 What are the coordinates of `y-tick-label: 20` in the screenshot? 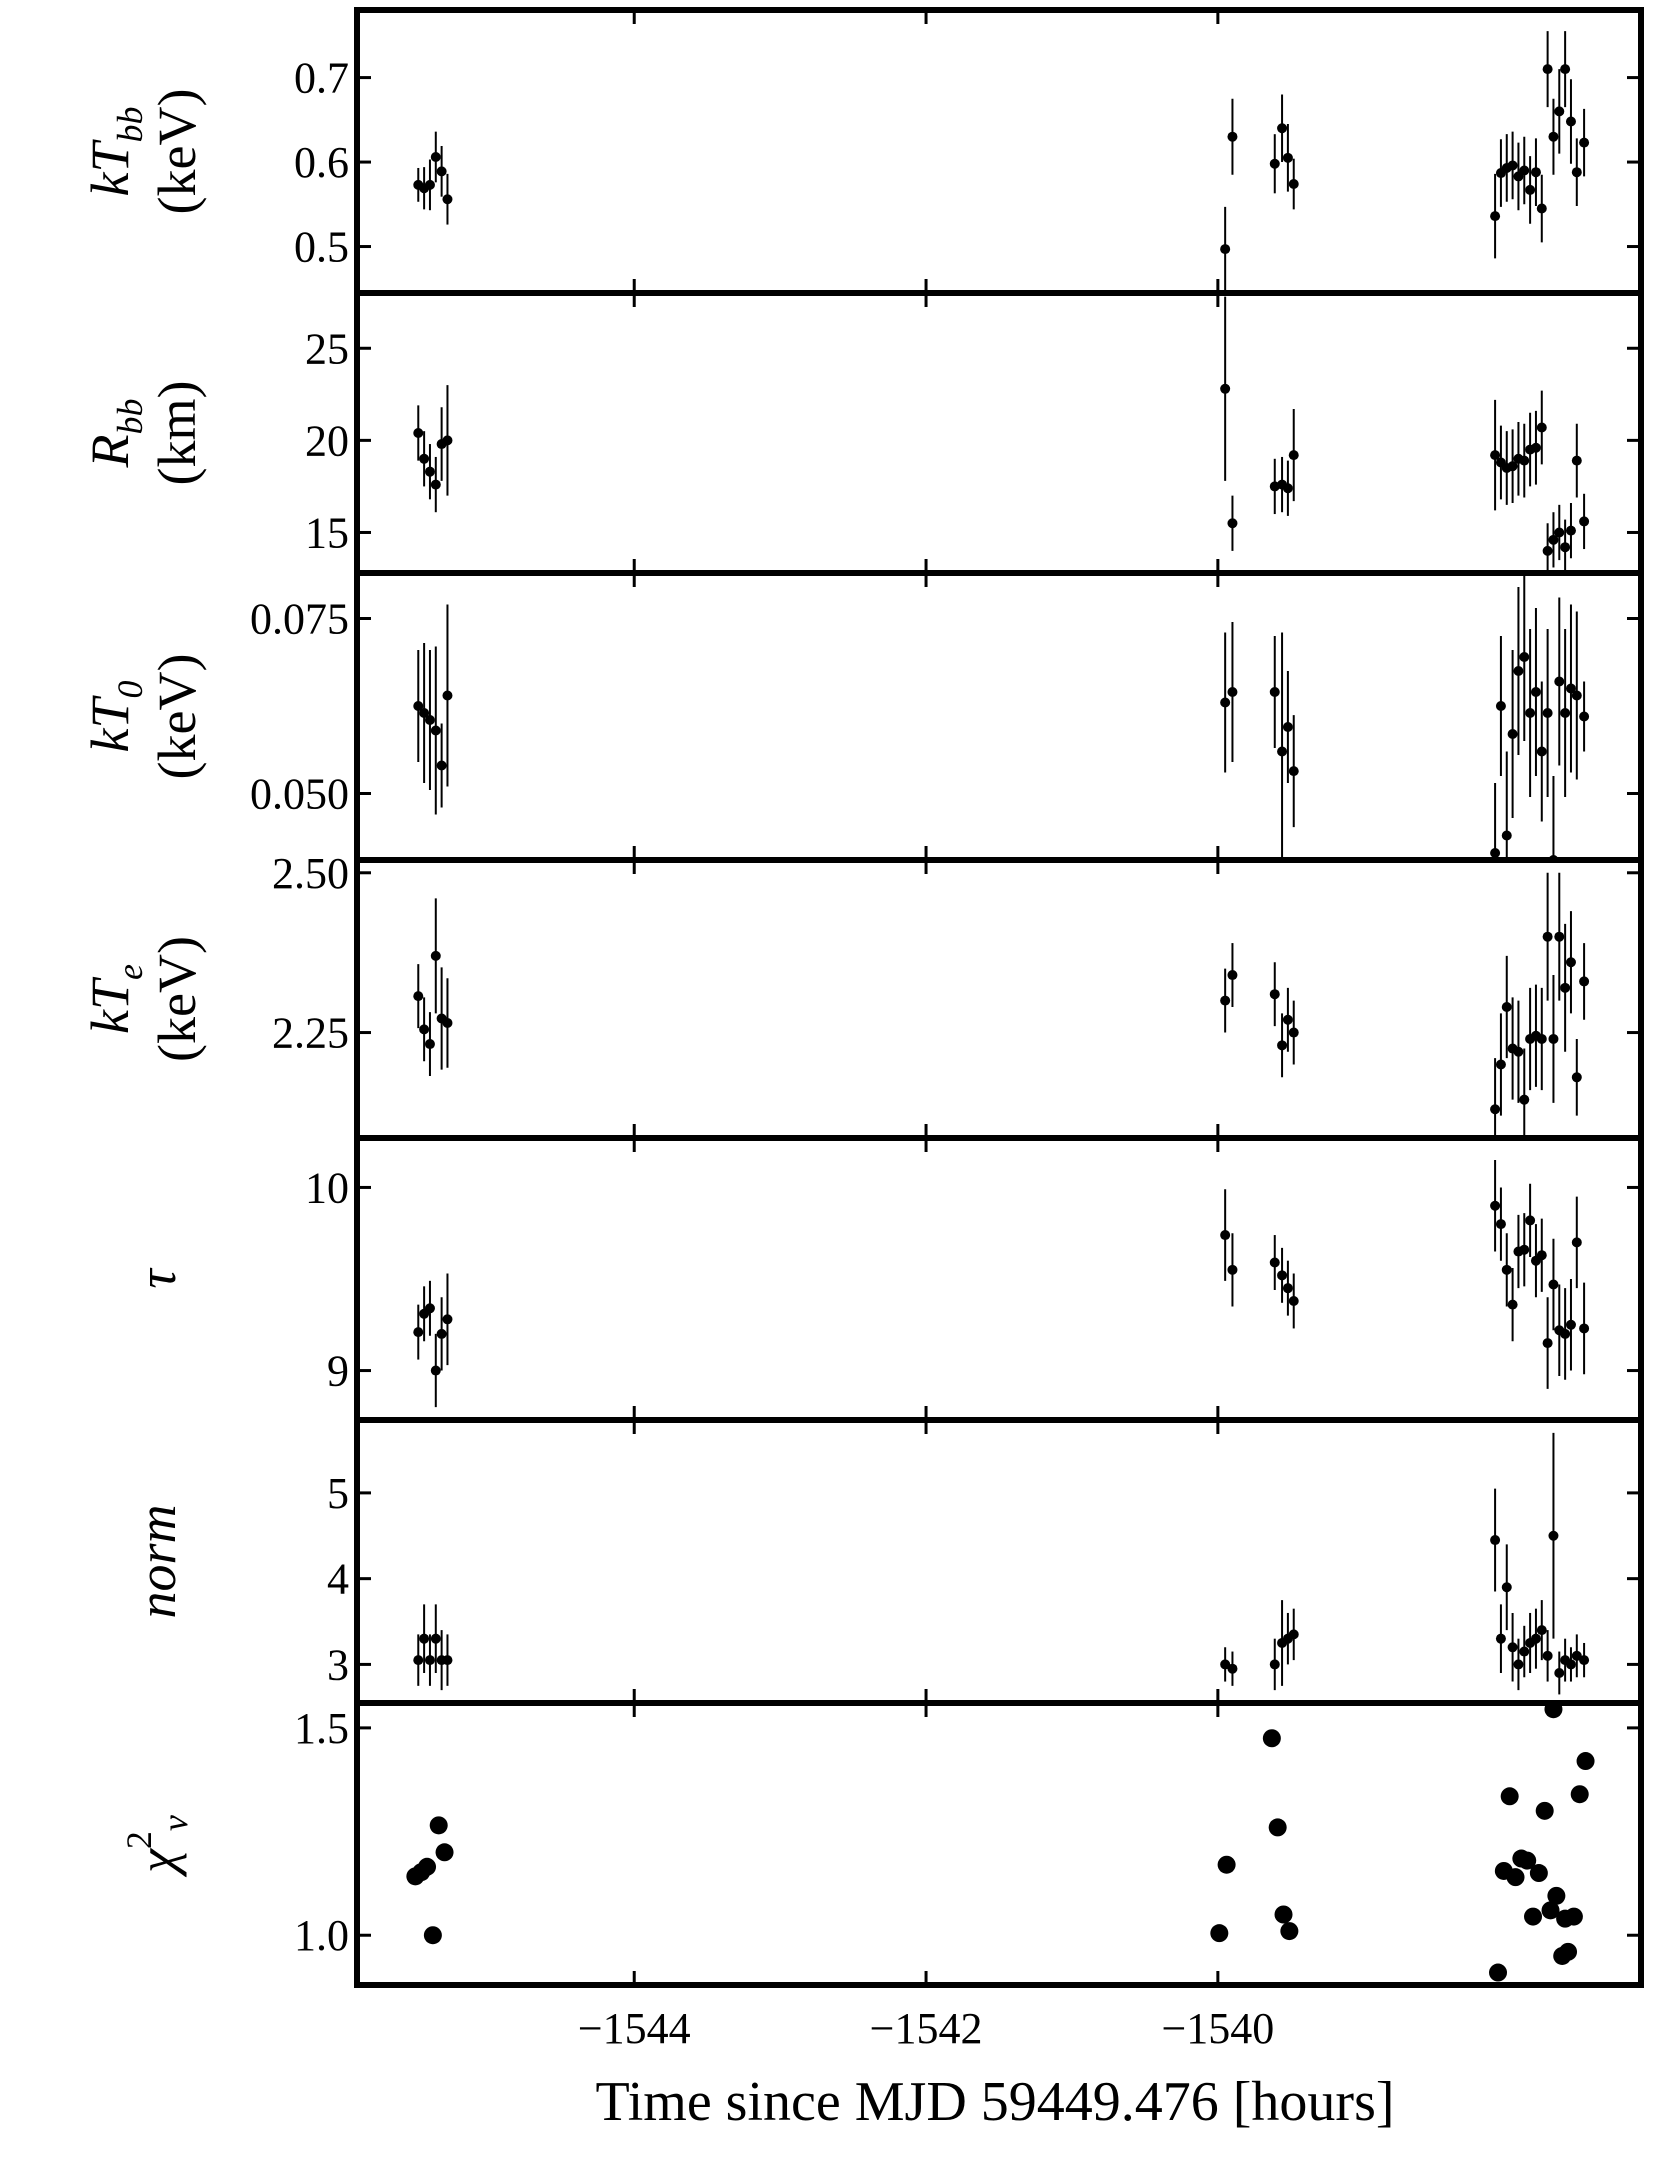 It's located at (327, 440).